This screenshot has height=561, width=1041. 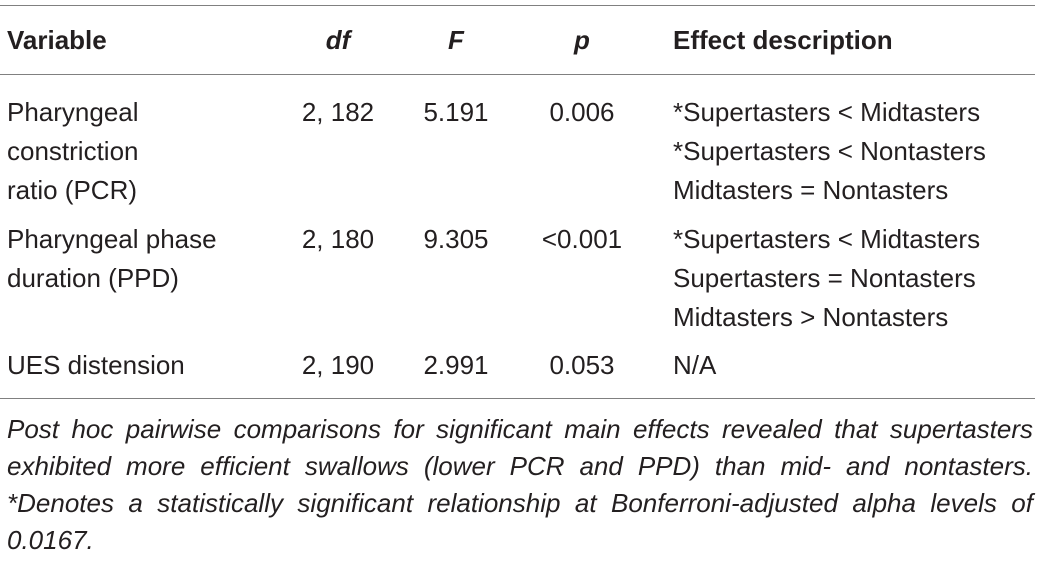 I want to click on row-ues-f: 2.991, so click(x=456, y=365).